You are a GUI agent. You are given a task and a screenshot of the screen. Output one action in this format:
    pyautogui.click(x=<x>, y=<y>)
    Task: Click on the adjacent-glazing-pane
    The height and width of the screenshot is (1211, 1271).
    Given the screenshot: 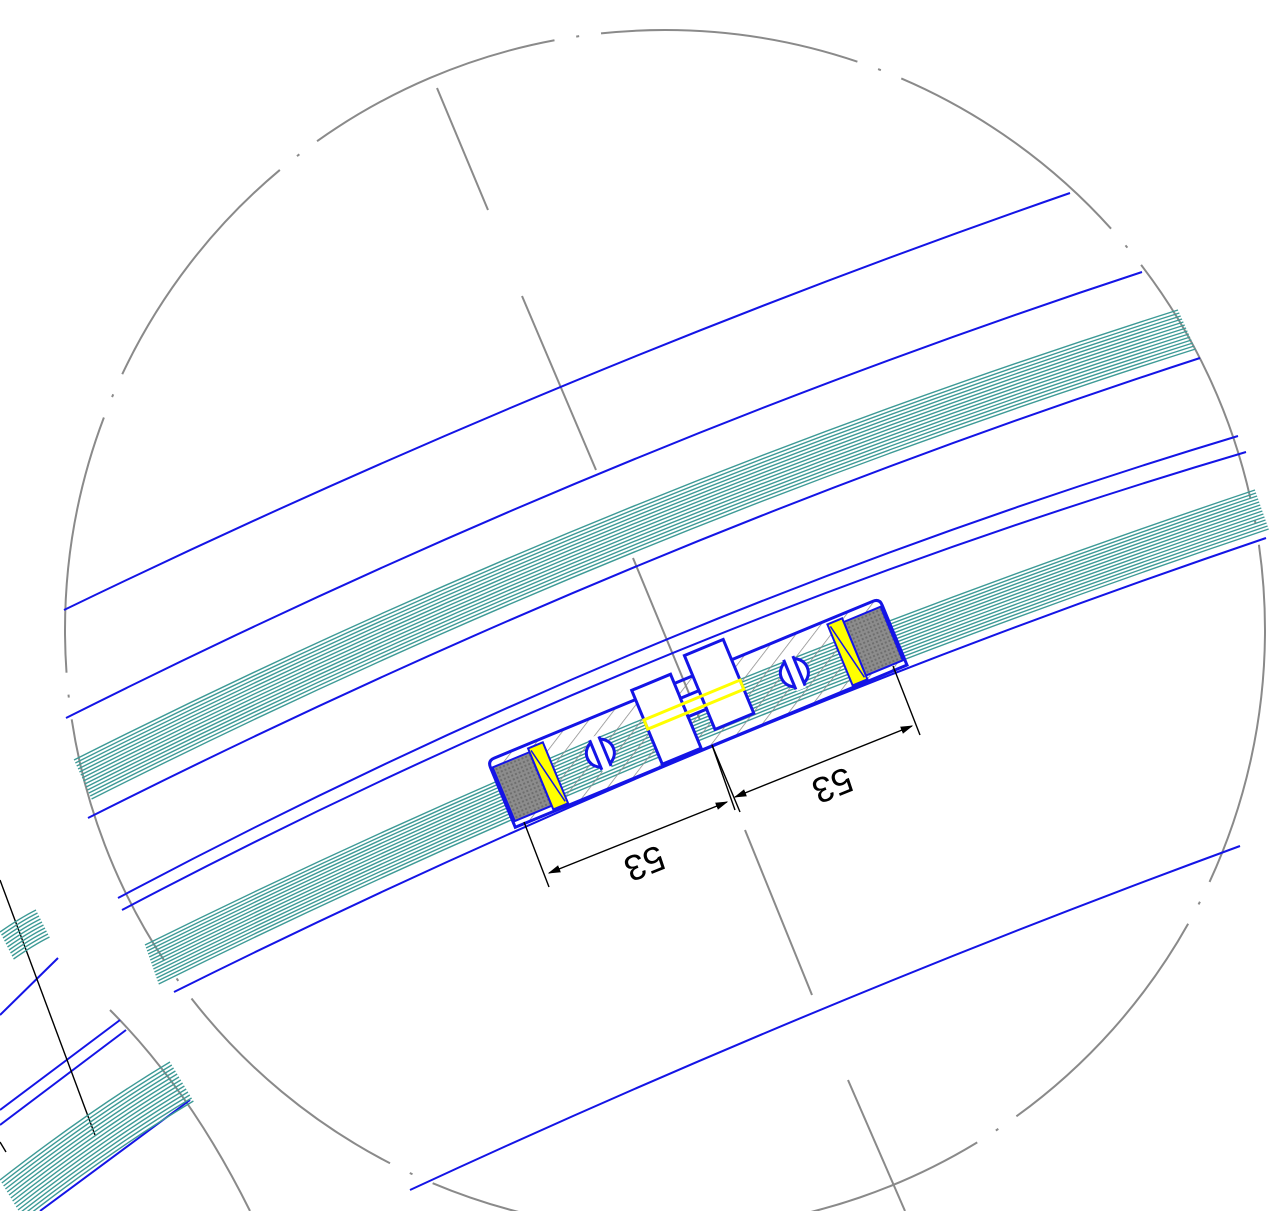 What is the action you would take?
    pyautogui.click(x=97, y=1060)
    